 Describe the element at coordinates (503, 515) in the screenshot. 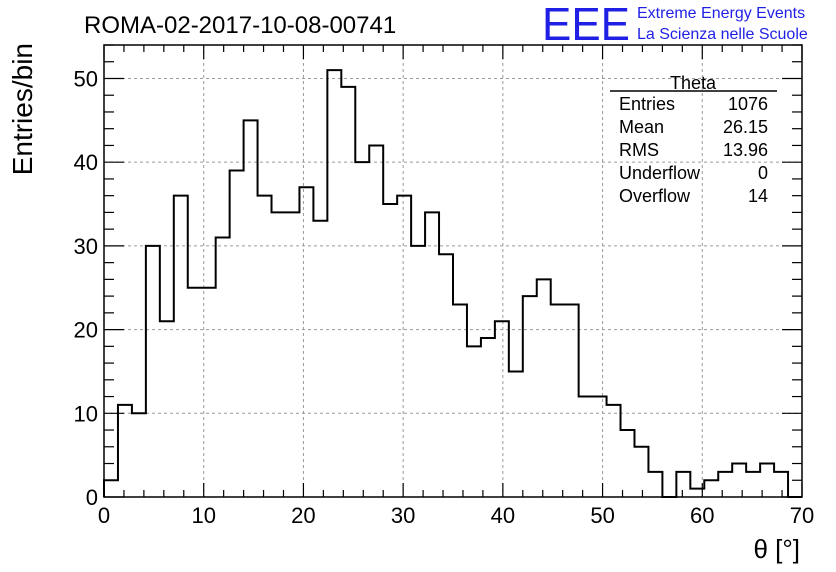

I see `x-tick-label: 40` at that location.